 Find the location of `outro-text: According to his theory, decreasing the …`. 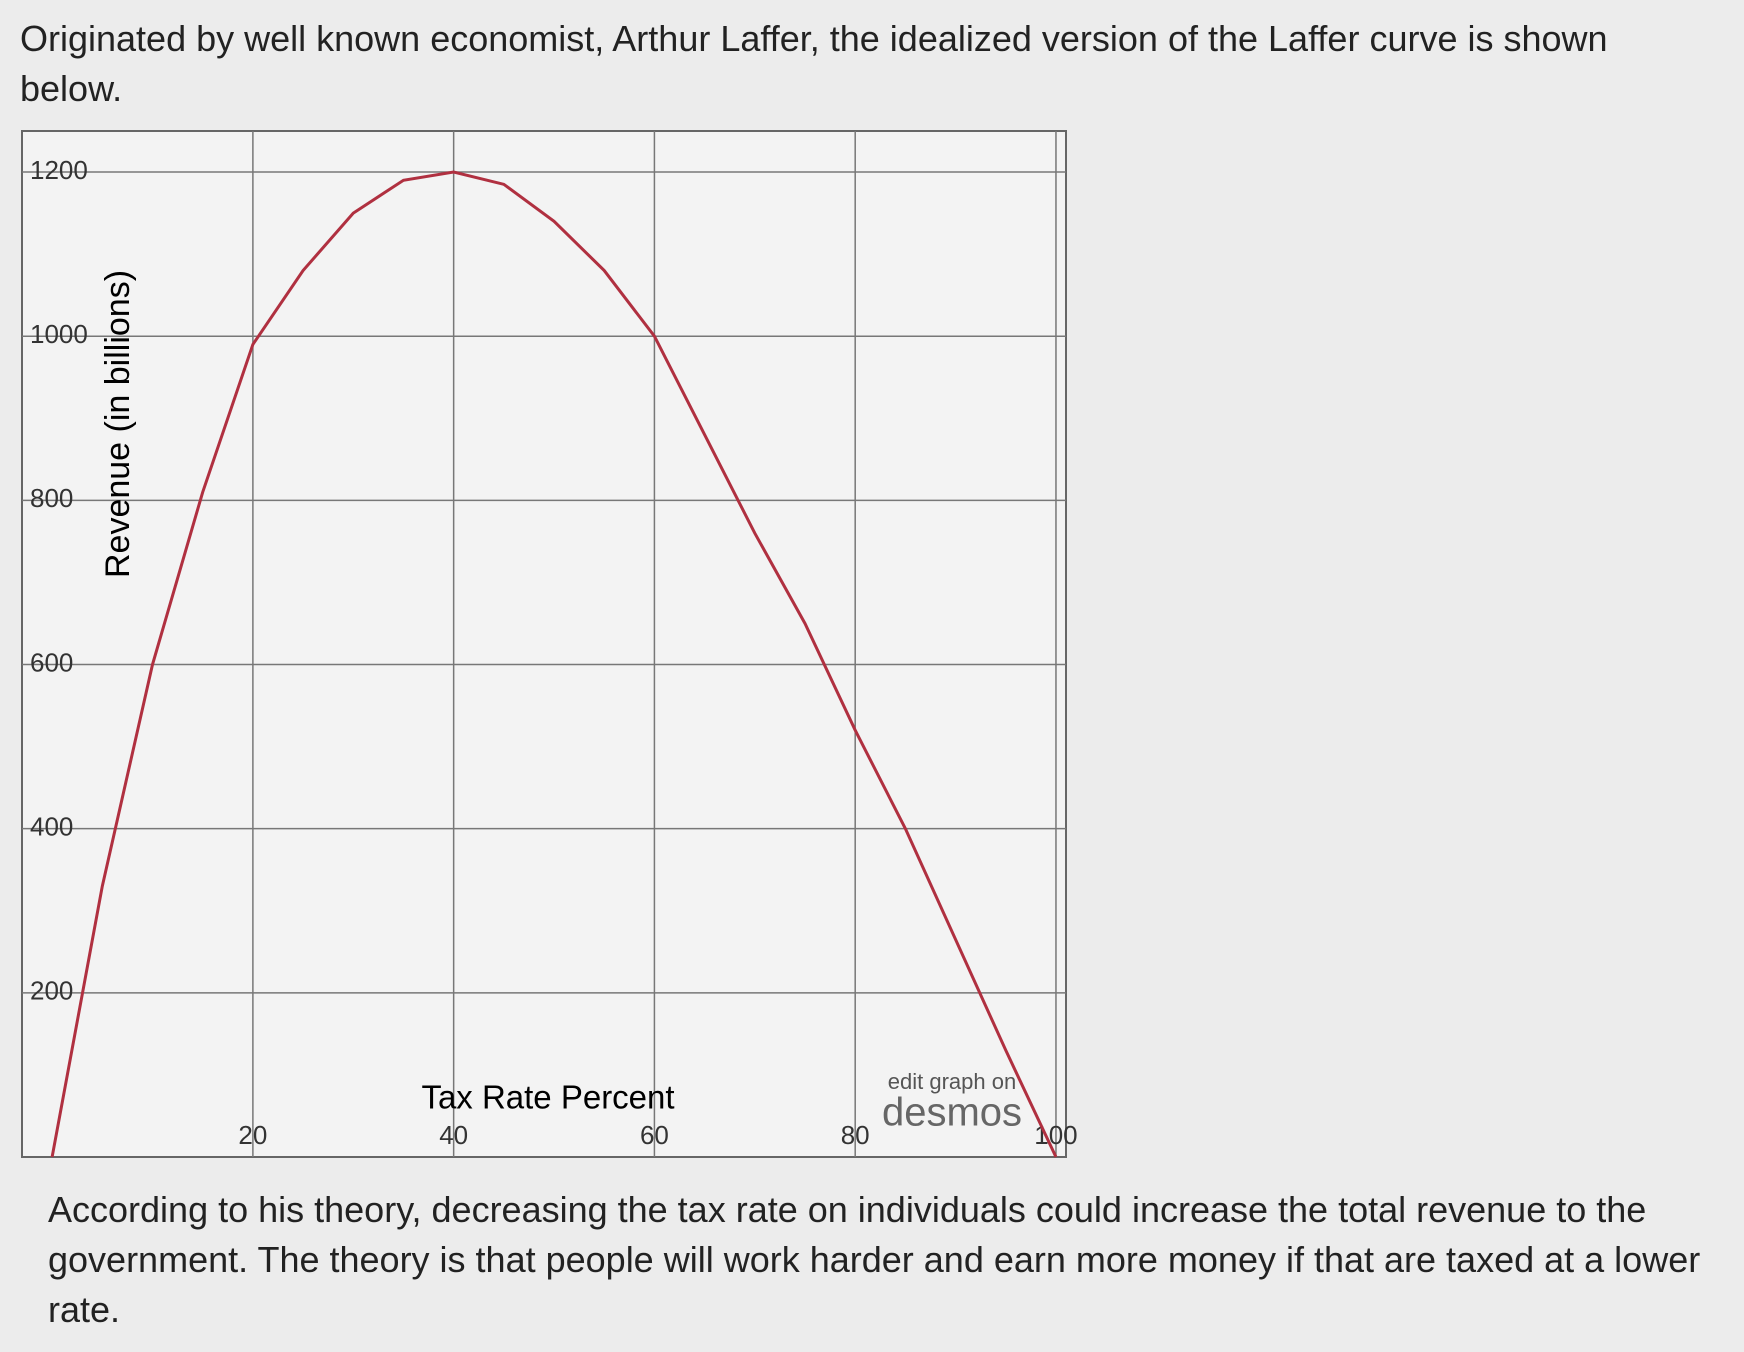

outro-text: According to his theory, decreasing the … is located at coordinates (874, 1259).